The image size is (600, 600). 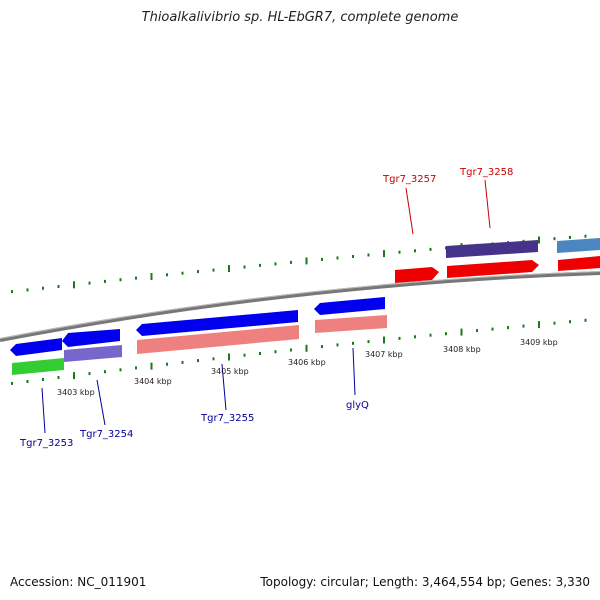 What do you see at coordinates (492, 249) in the screenshot?
I see `gene-feature-darkpurple` at bounding box center [492, 249].